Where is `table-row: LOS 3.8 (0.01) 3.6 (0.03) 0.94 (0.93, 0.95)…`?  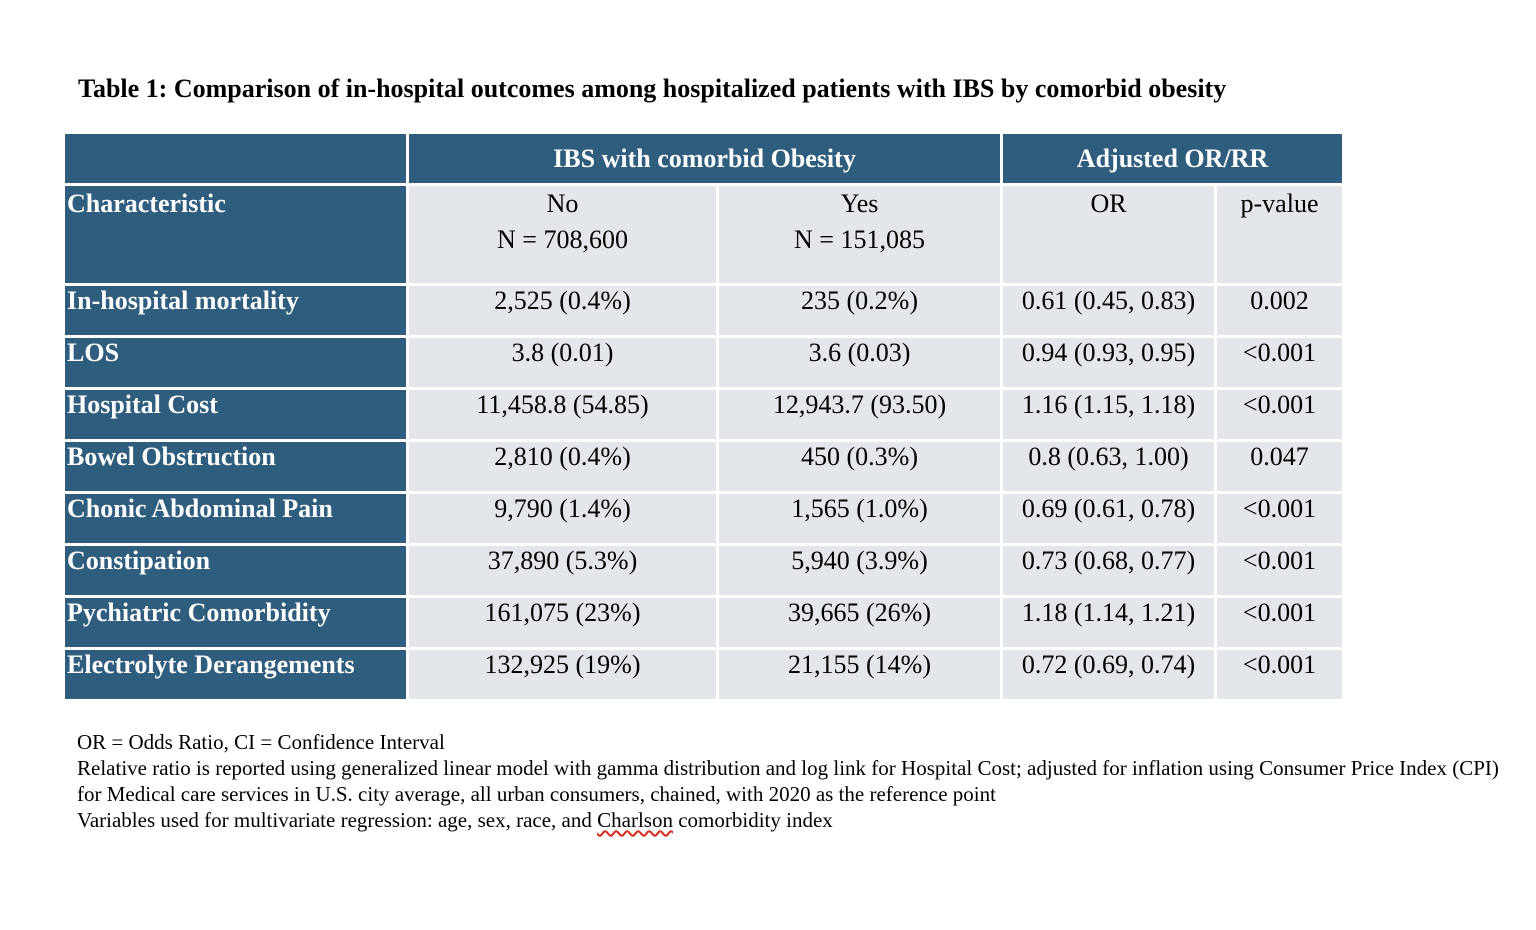 table-row: LOS 3.8 (0.01) 3.6 (0.03) 0.94 (0.93, 0.95)… is located at coordinates (704, 362).